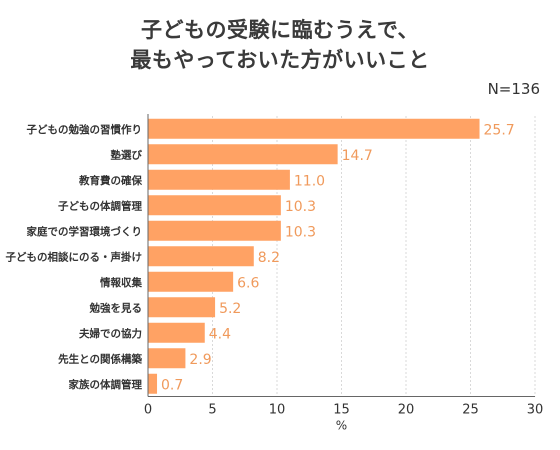  Describe the element at coordinates (148, 410) in the screenshot. I see `x-tick-label-0: 0` at that location.